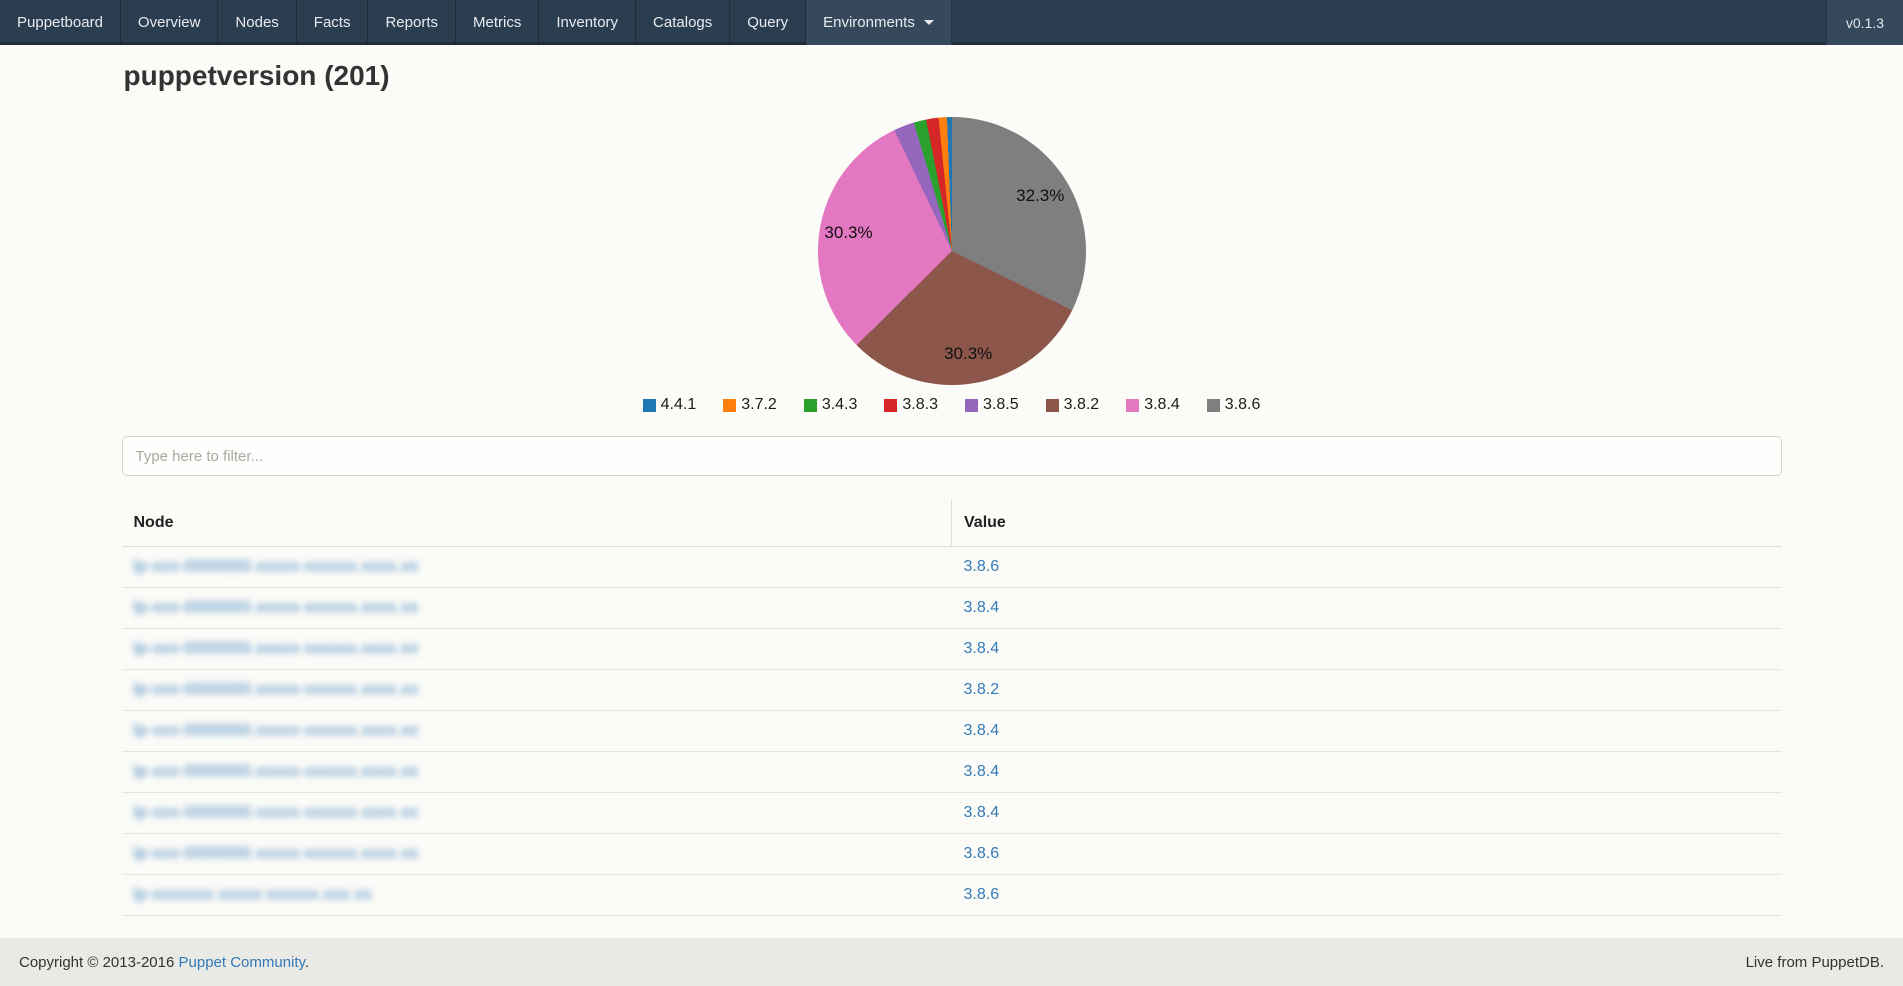 The image size is (1903, 986). Describe the element at coordinates (588, 22) in the screenshot. I see `nav-item-inventory: Inventory` at that location.